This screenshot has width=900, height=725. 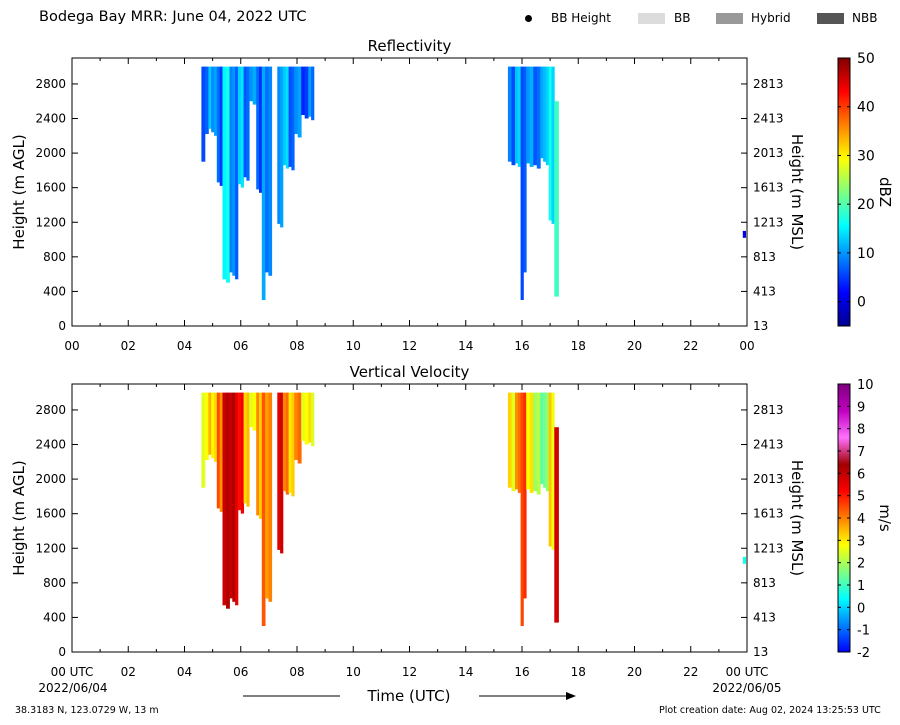 I want to click on x-tick-label-1-4: 08, so click(x=296, y=672).